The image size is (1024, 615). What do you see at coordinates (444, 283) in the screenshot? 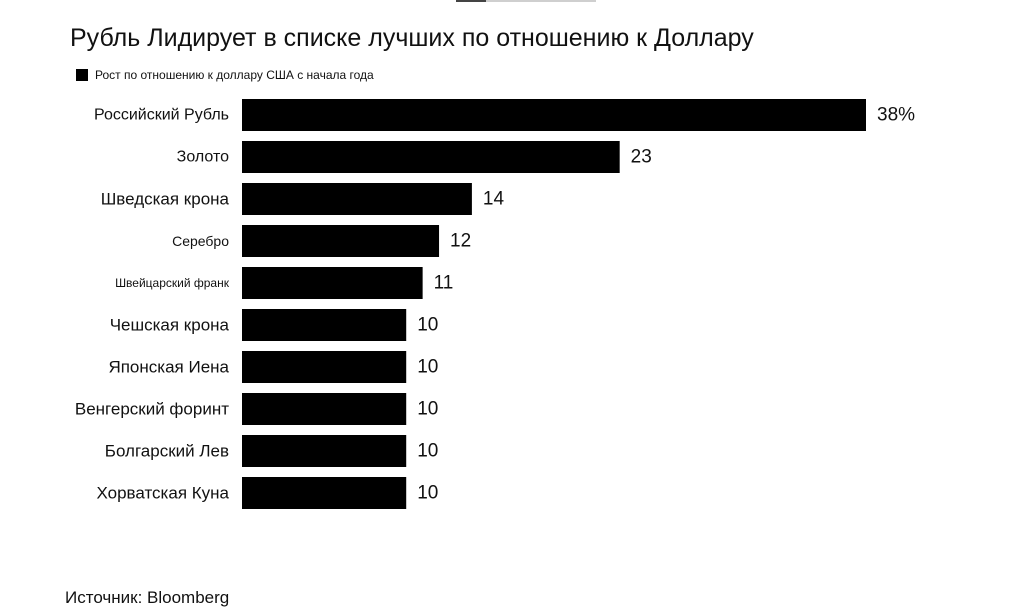
I see `data-label: 11` at bounding box center [444, 283].